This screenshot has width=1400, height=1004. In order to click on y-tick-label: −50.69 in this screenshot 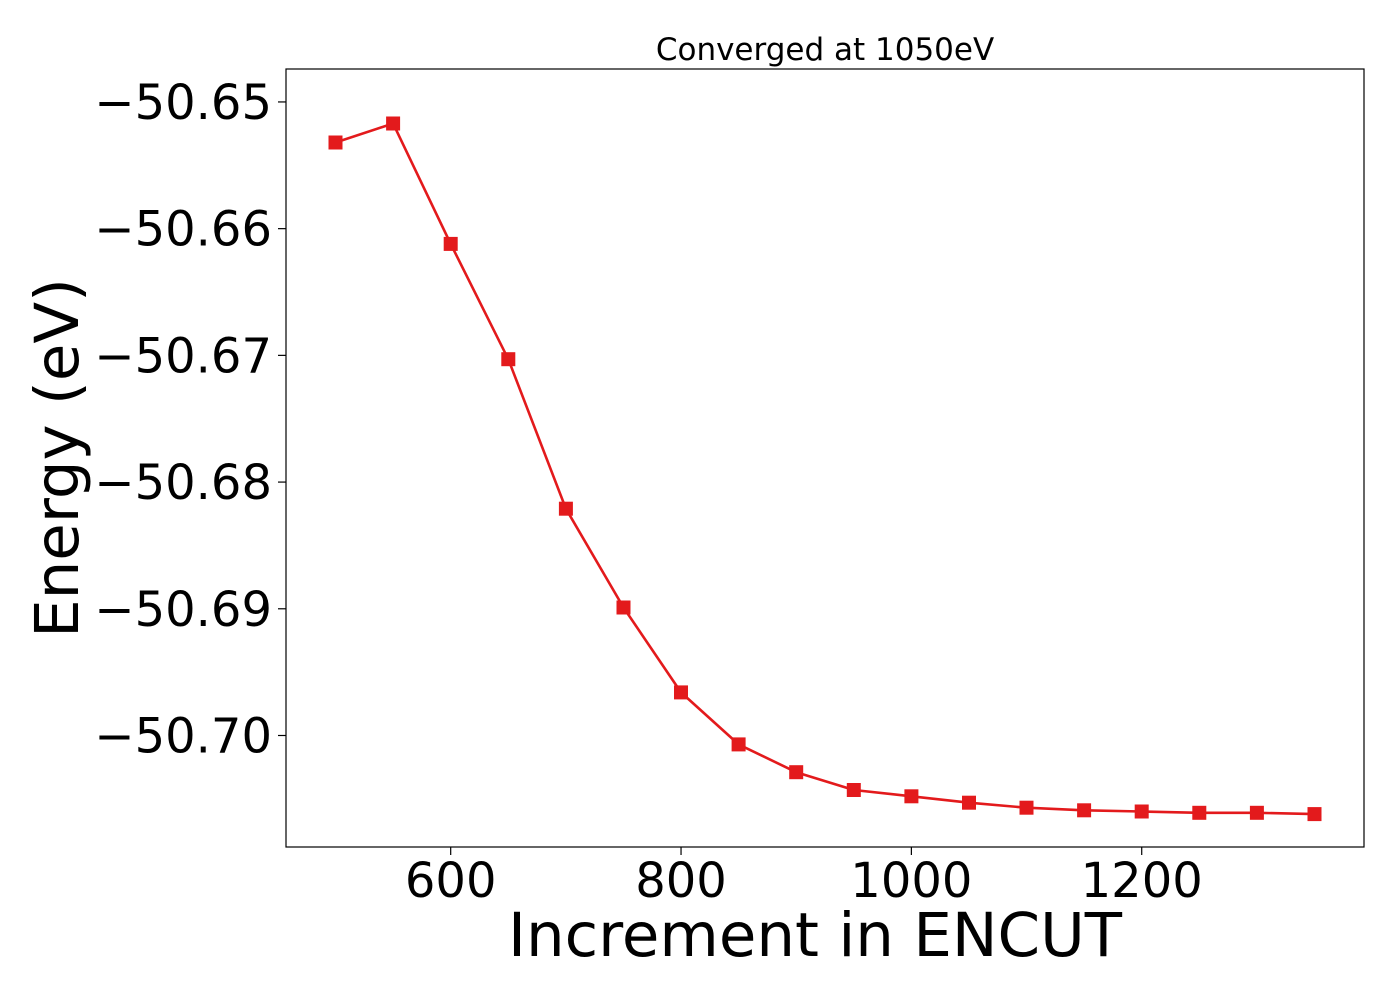, I will do `click(183, 610)`.